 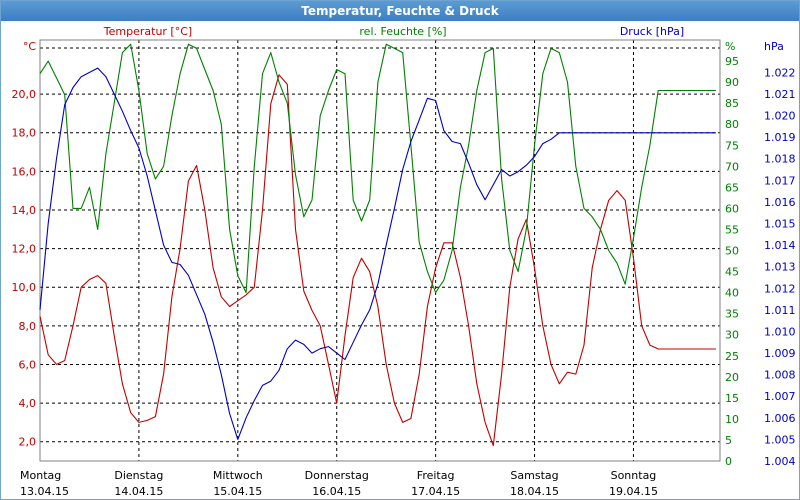 I want to click on temperature-tick-label: 2,0, so click(x=28, y=442).